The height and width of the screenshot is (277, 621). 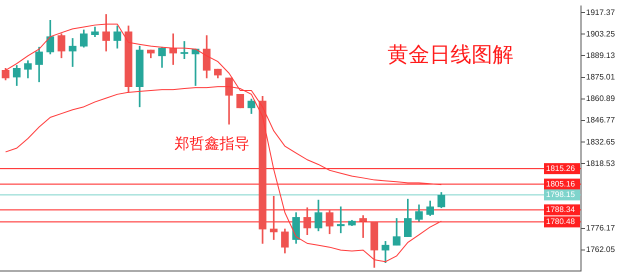 I want to click on y-tick-label: 1846.77, so click(x=601, y=120).